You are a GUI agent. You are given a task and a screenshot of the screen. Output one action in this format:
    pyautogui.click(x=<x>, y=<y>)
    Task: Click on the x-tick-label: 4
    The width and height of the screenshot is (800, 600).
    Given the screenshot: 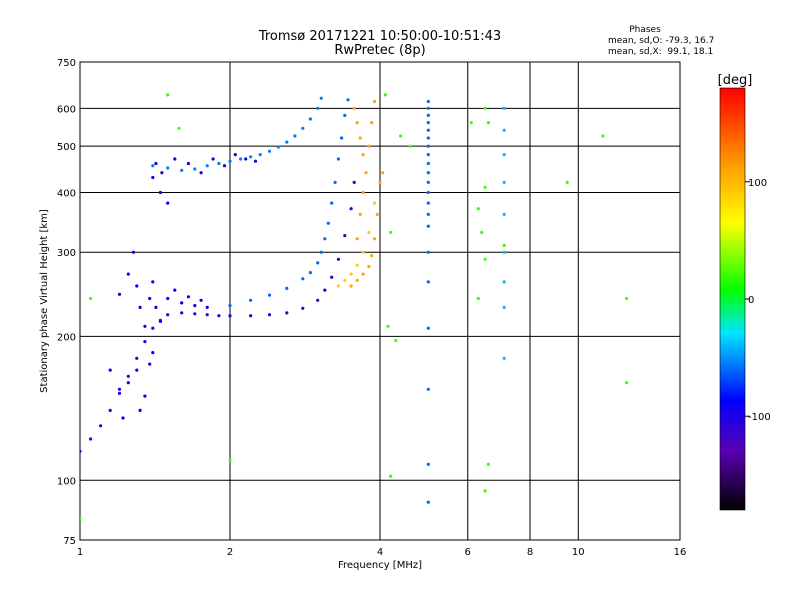 What is the action you would take?
    pyautogui.click(x=380, y=552)
    